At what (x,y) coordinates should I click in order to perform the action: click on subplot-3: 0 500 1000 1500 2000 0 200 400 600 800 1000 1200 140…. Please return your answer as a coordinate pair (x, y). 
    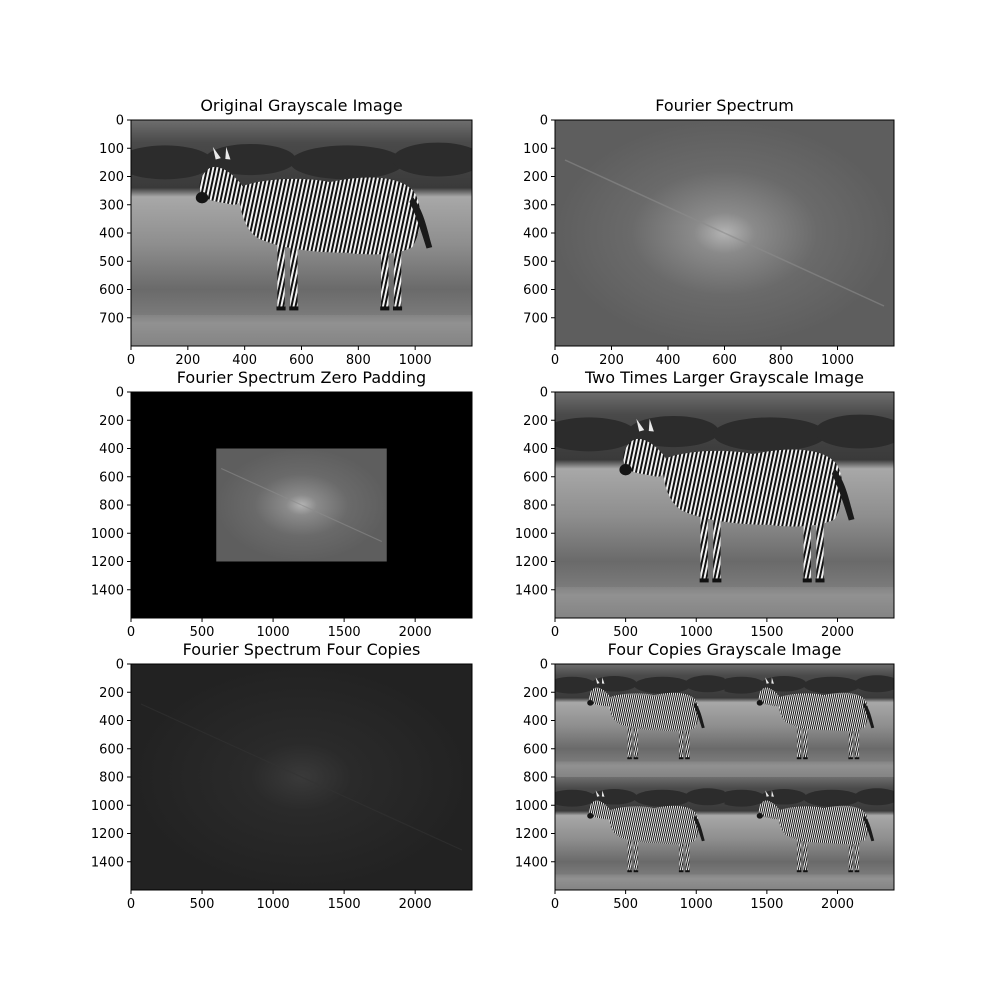
    Looking at the image, I should click on (282, 504).